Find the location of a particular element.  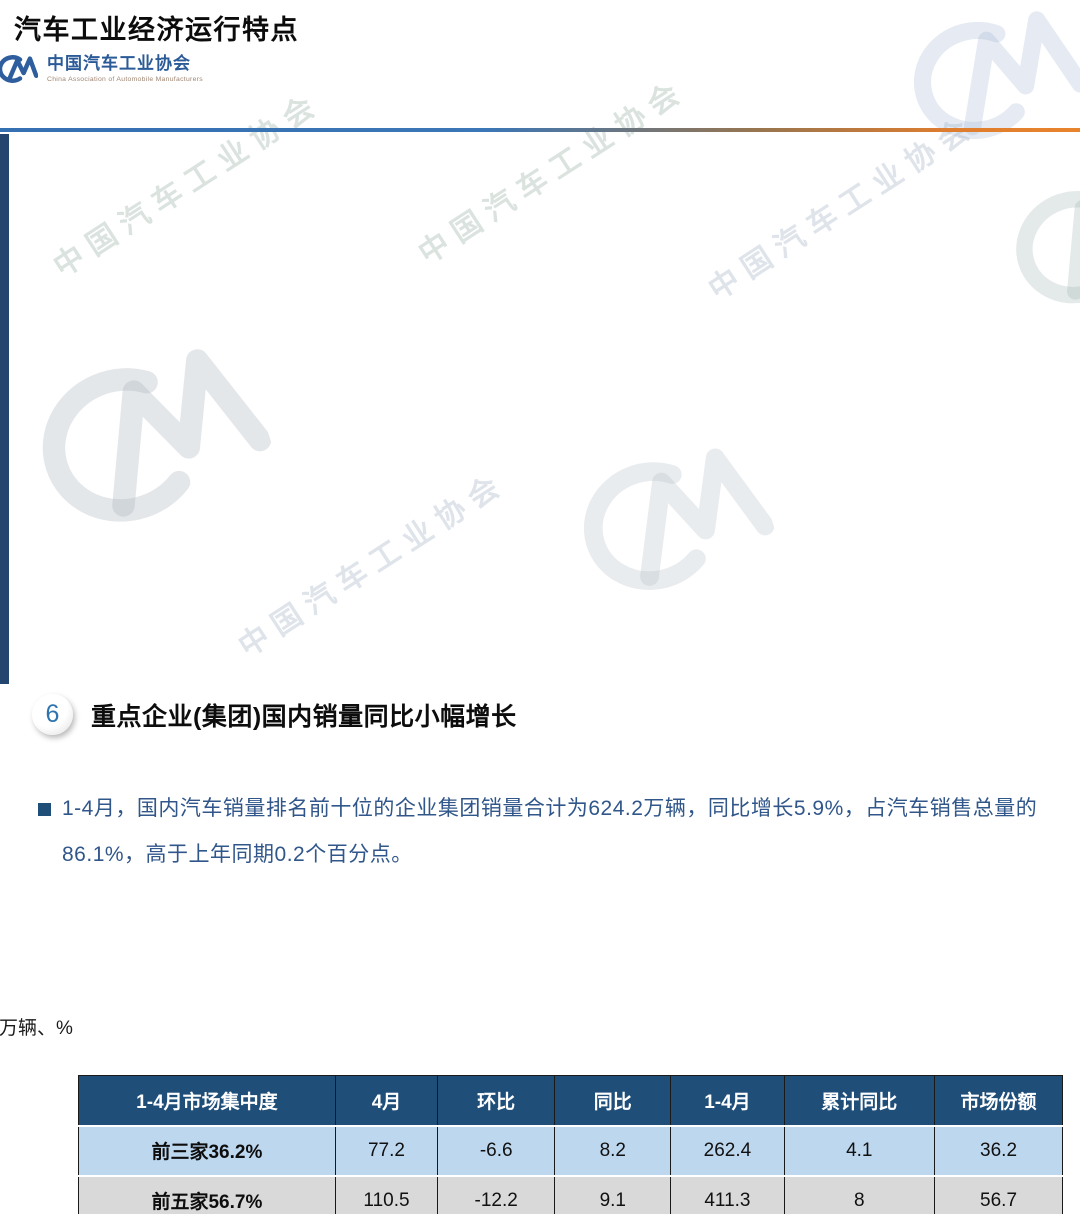

table-cell: 411.3 is located at coordinates (727, 1195).